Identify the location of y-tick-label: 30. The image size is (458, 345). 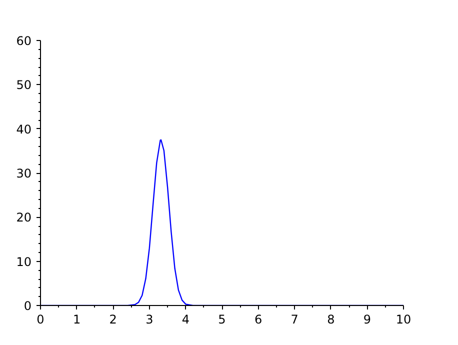
(24, 173).